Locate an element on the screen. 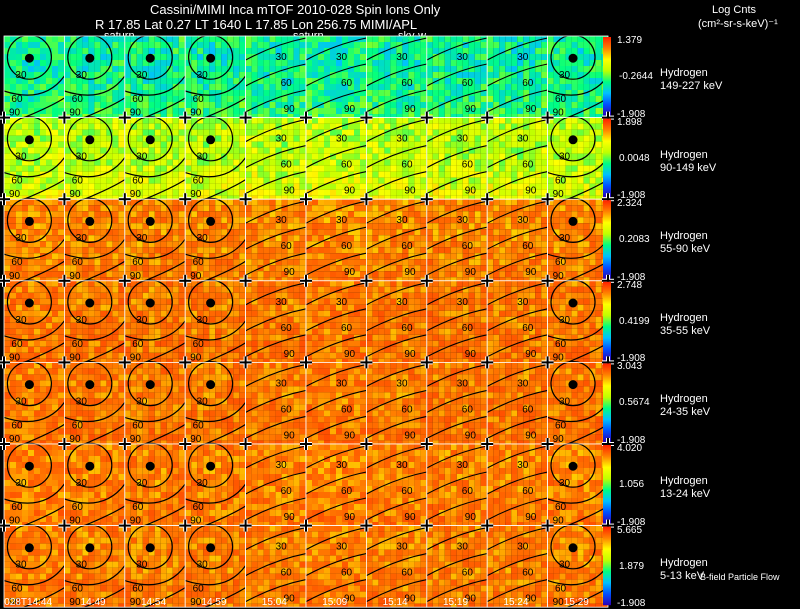 The width and height of the screenshot is (800, 609). colorbar-max-tick: 3.043 is located at coordinates (630, 367).